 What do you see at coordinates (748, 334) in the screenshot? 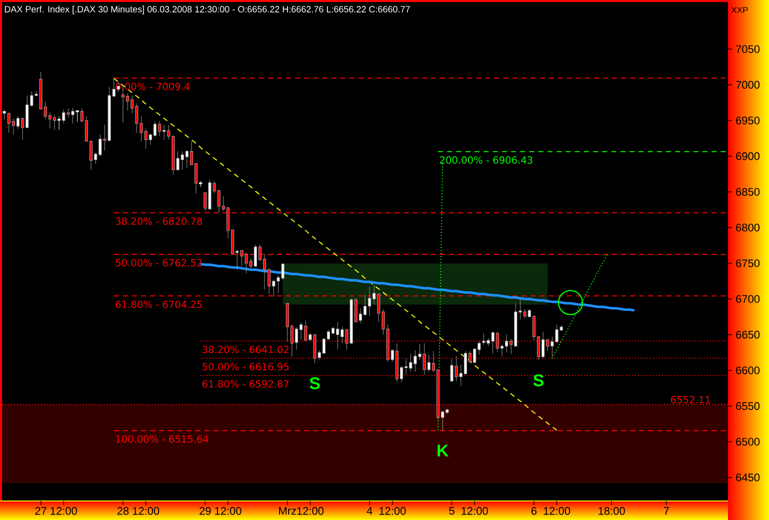
I see `y-tick-label: 6650` at bounding box center [748, 334].